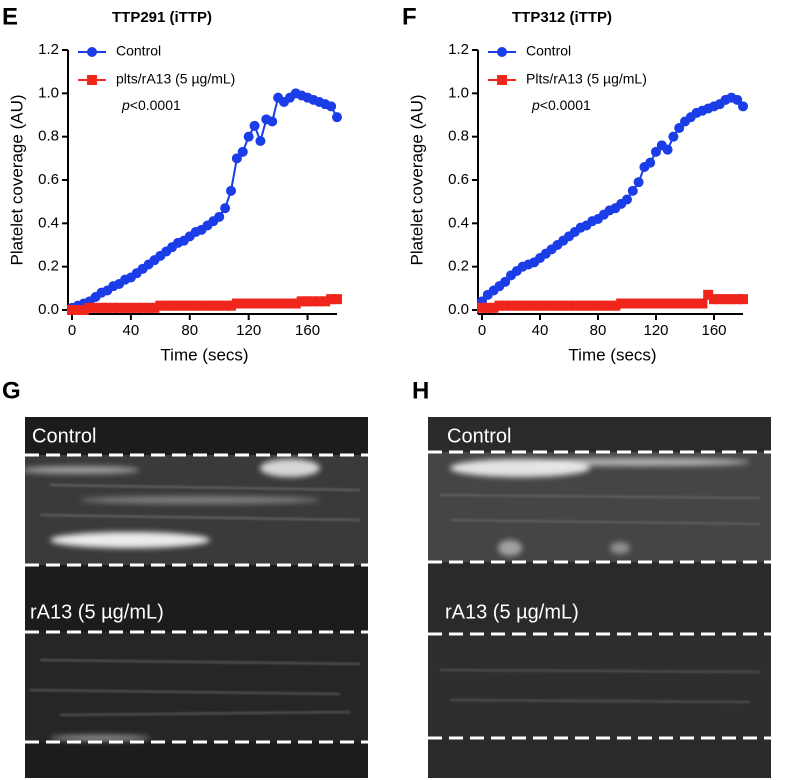  Describe the element at coordinates (10, 16) in the screenshot. I see `panel-letter: E` at that location.